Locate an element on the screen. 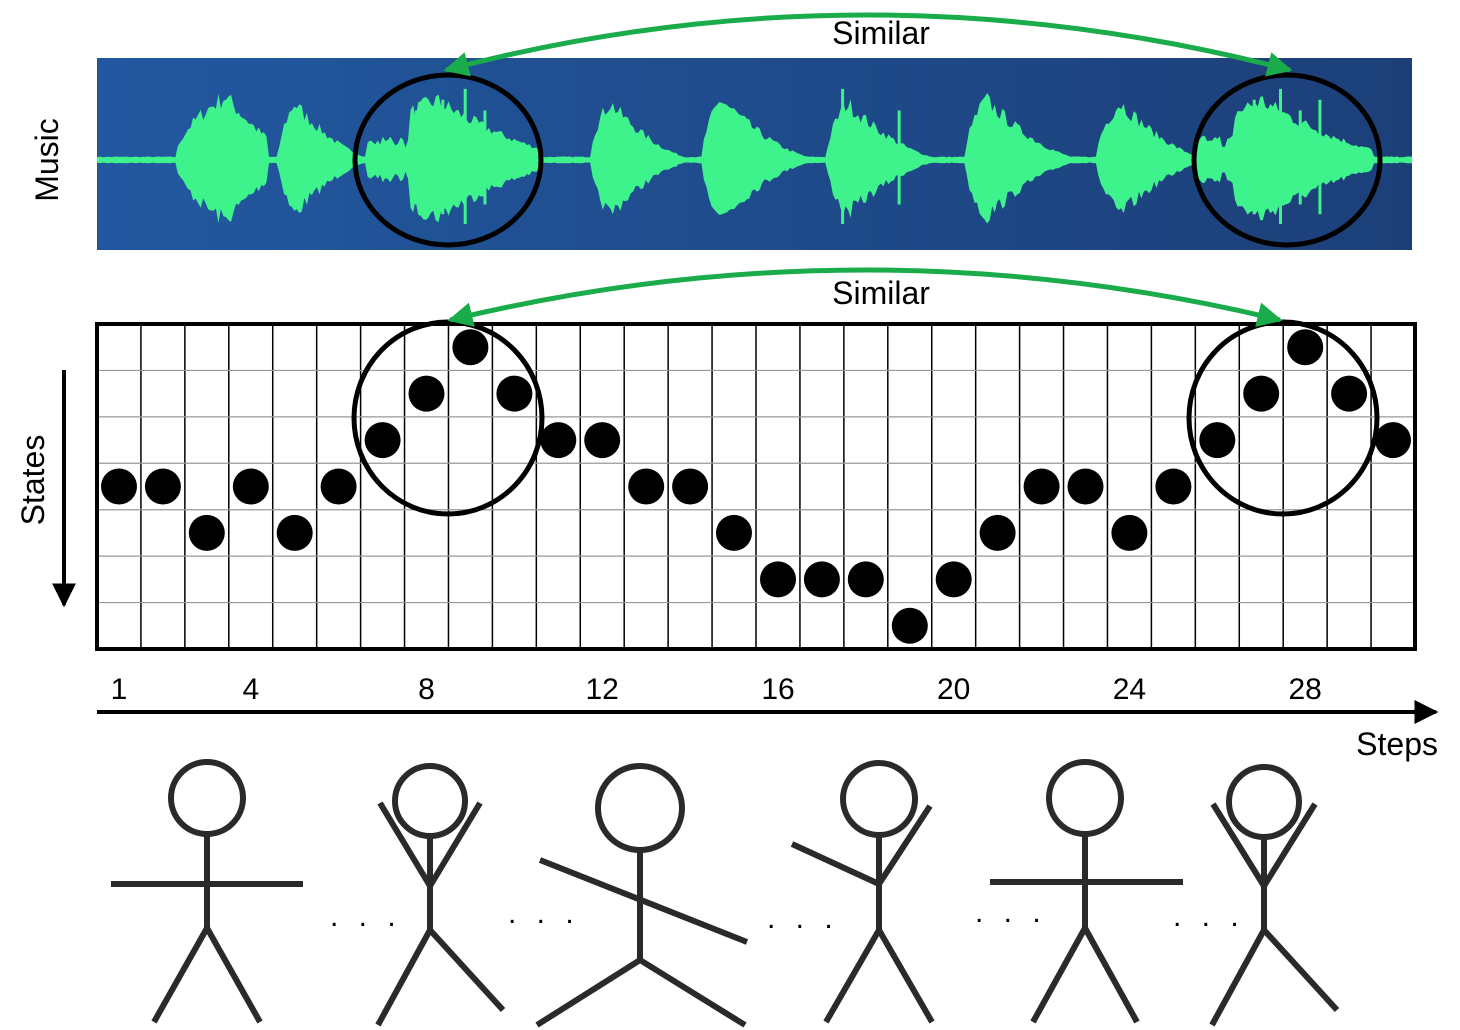  steps-axis: 1 4 8 12 16 20 24 28 Steps is located at coordinates (768, 717).